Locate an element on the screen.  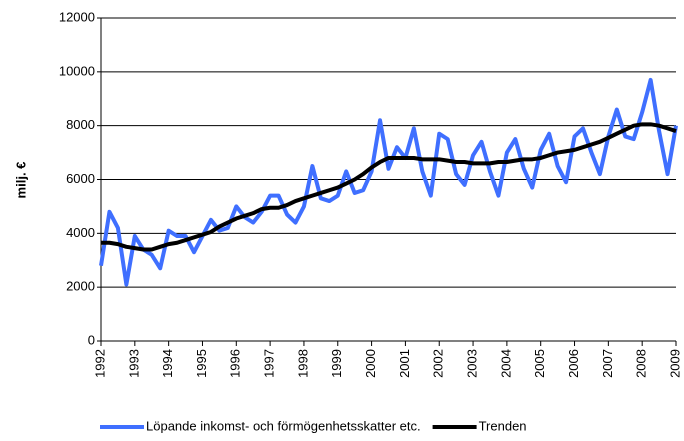
y-tick-label: 6000 is located at coordinates (80, 178).